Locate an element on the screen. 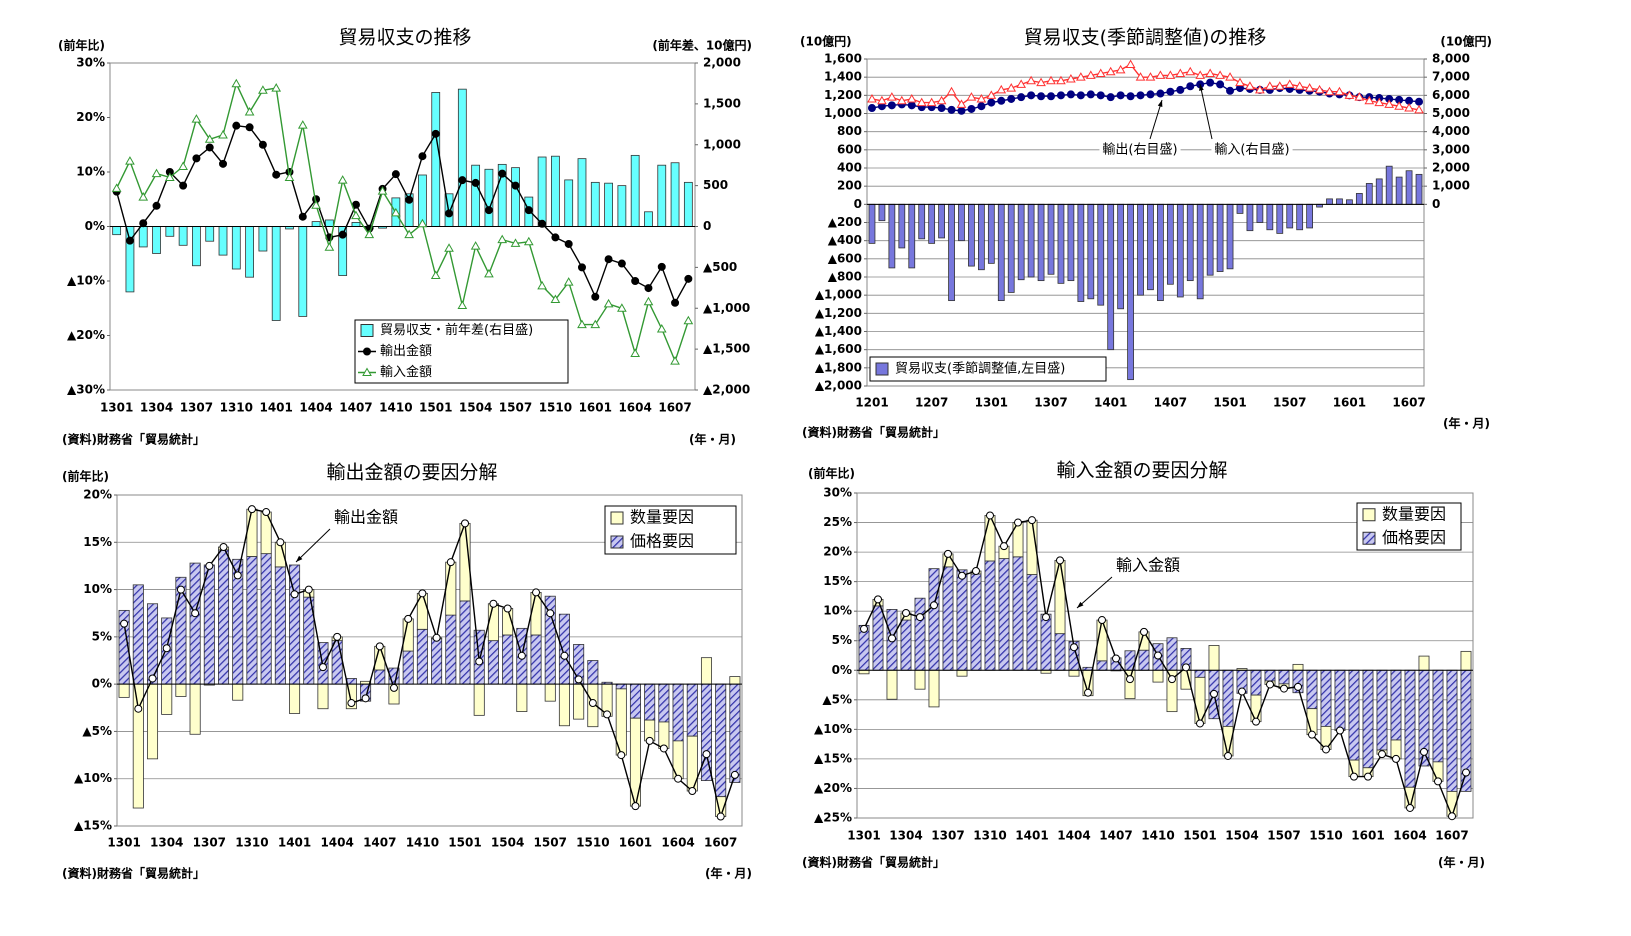 The width and height of the screenshot is (1631, 936). x-tick-label: 1407 is located at coordinates (1170, 403).